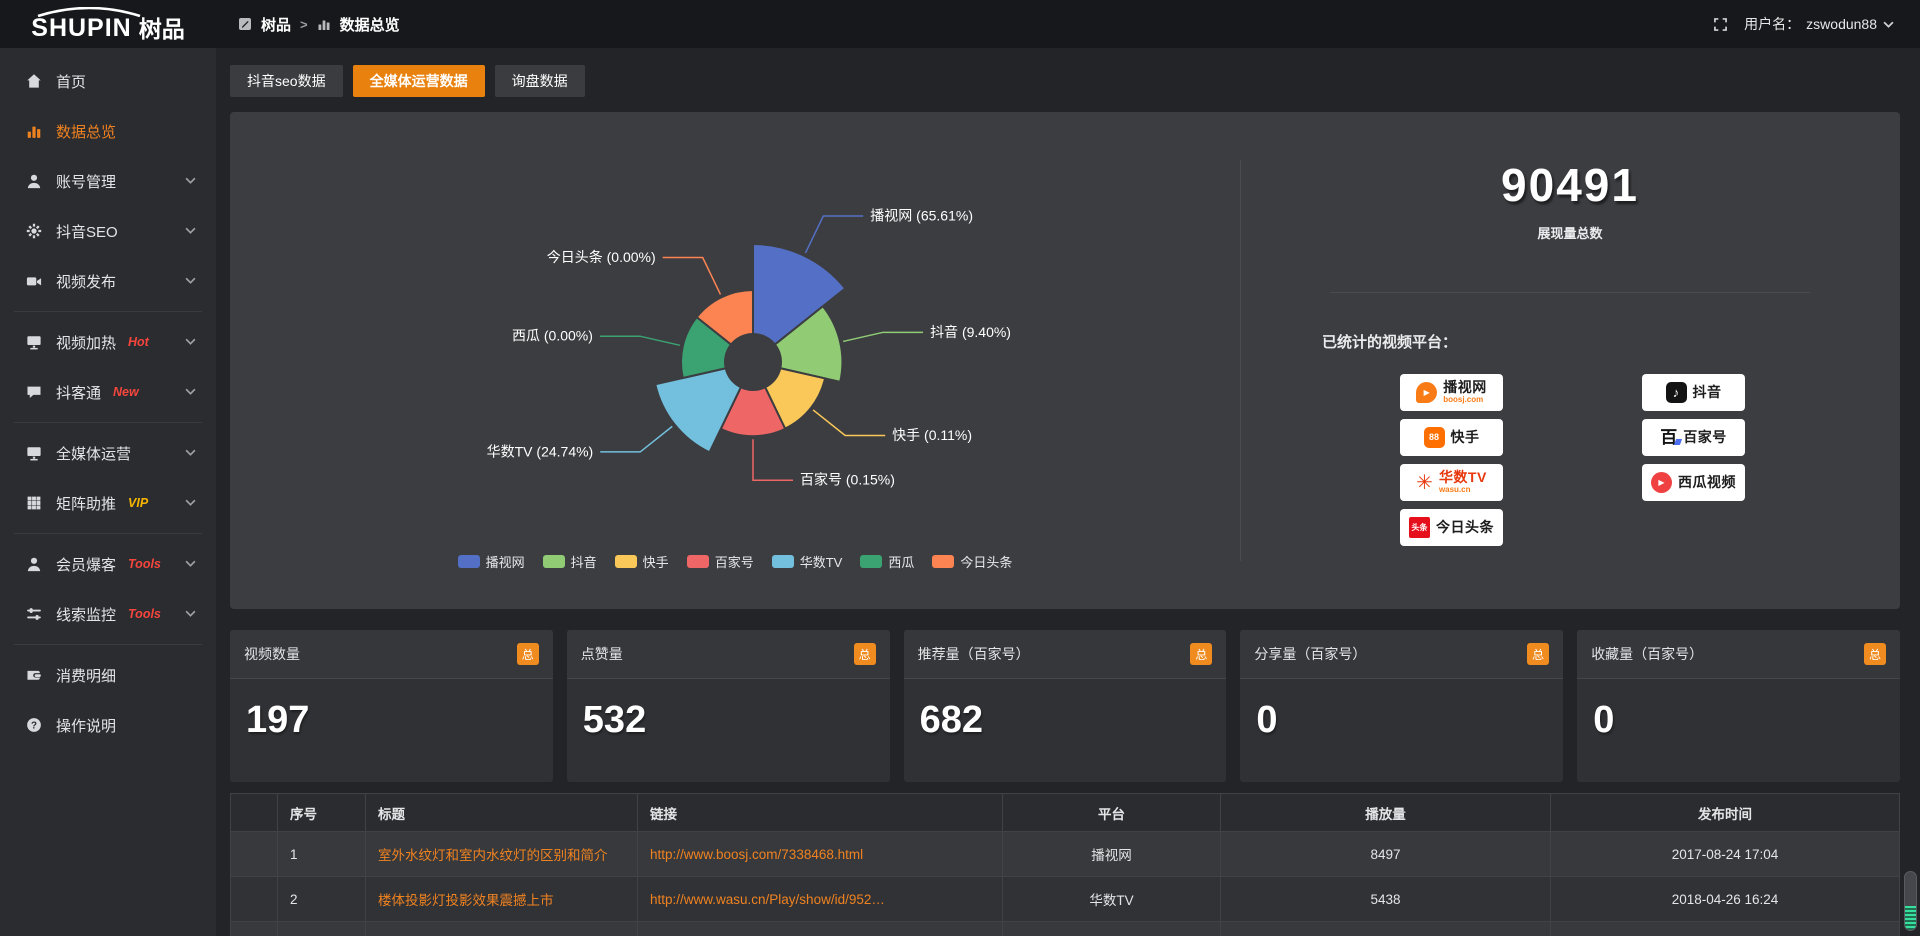 The width and height of the screenshot is (1920, 936). I want to click on stat-title: 分享量（百家号）, so click(1310, 654).